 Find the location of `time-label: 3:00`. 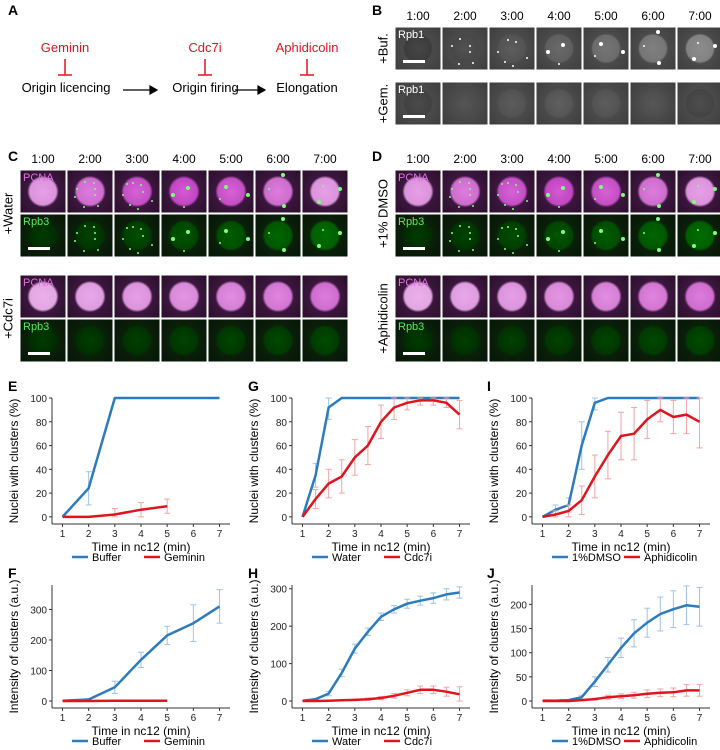

time-label: 3:00 is located at coordinates (512, 159).